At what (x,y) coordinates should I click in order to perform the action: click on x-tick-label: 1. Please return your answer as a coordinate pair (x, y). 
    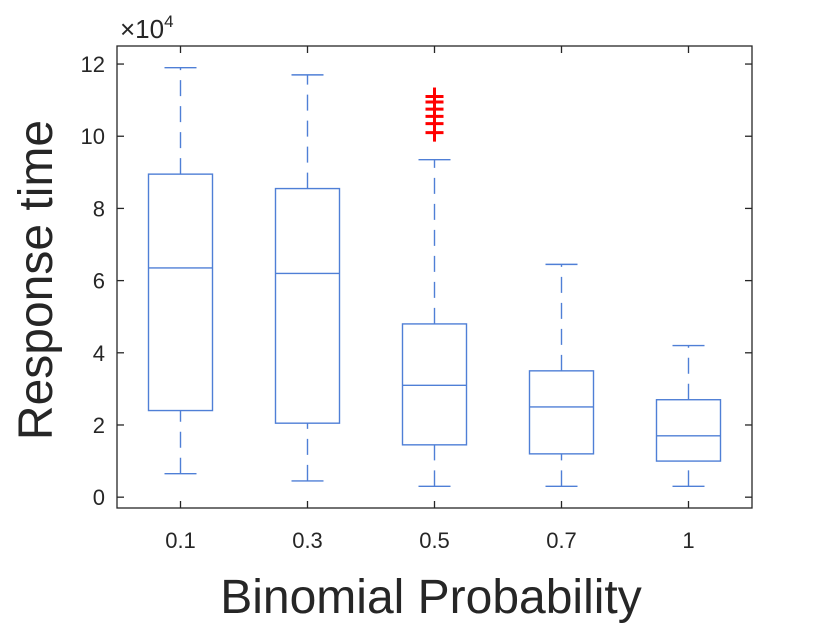
    Looking at the image, I should click on (688, 540).